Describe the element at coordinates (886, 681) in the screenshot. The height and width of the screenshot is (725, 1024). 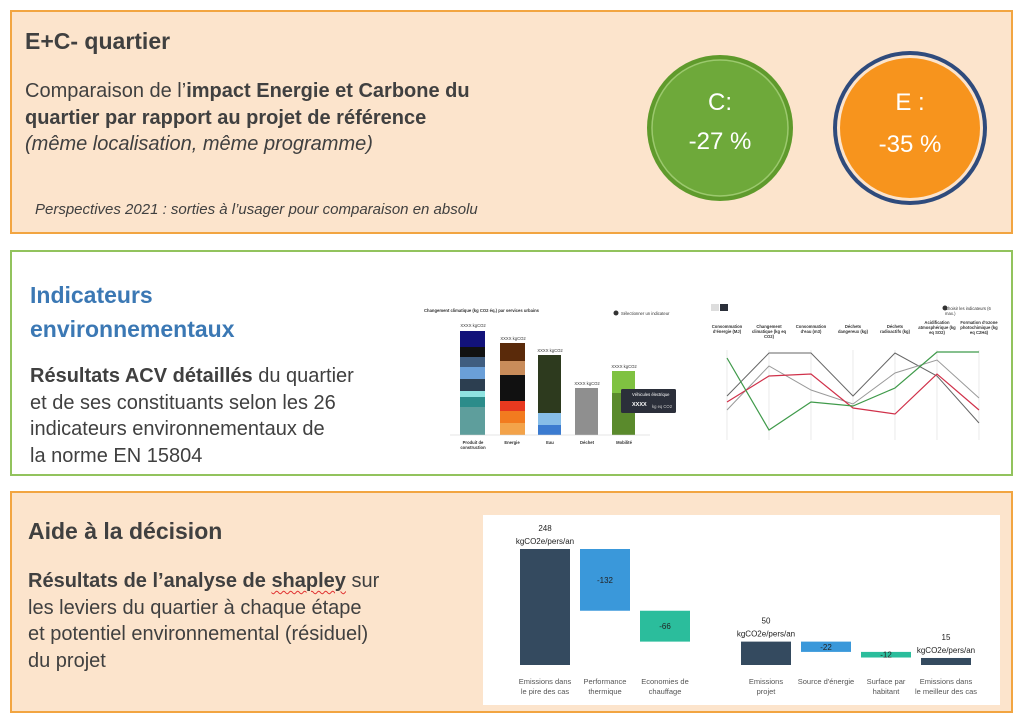
I see `category-label: Surface par` at that location.